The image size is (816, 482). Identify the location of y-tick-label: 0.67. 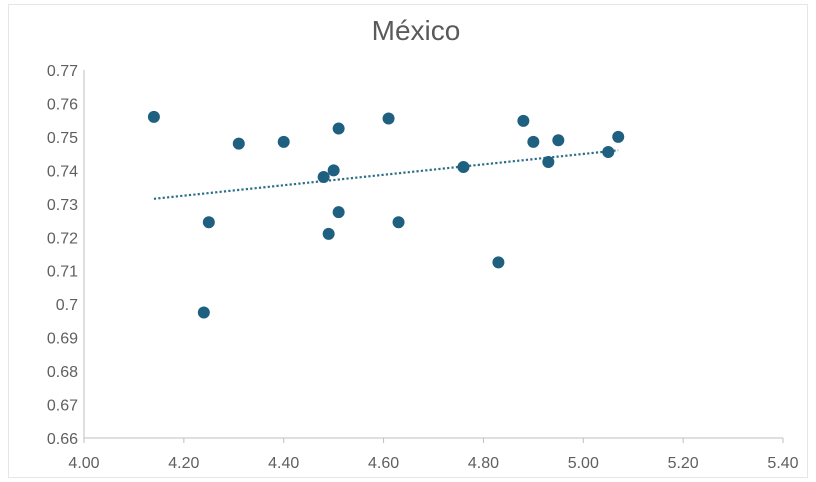
(62, 406).